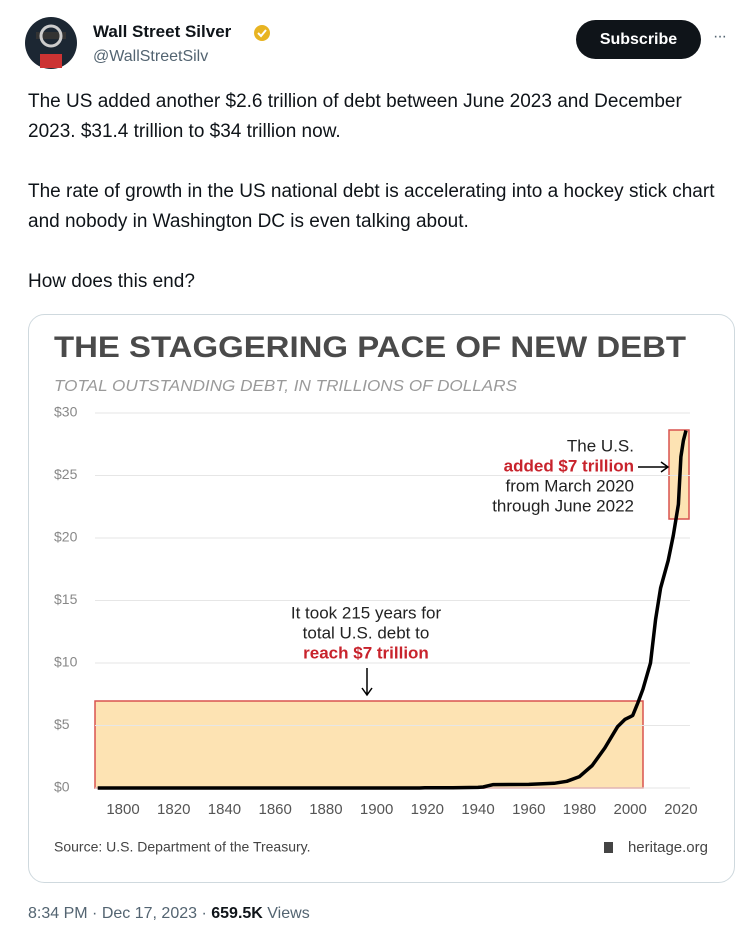 The width and height of the screenshot is (745, 931). Describe the element at coordinates (66, 412) in the screenshot. I see `y-tick-label: $30` at that location.